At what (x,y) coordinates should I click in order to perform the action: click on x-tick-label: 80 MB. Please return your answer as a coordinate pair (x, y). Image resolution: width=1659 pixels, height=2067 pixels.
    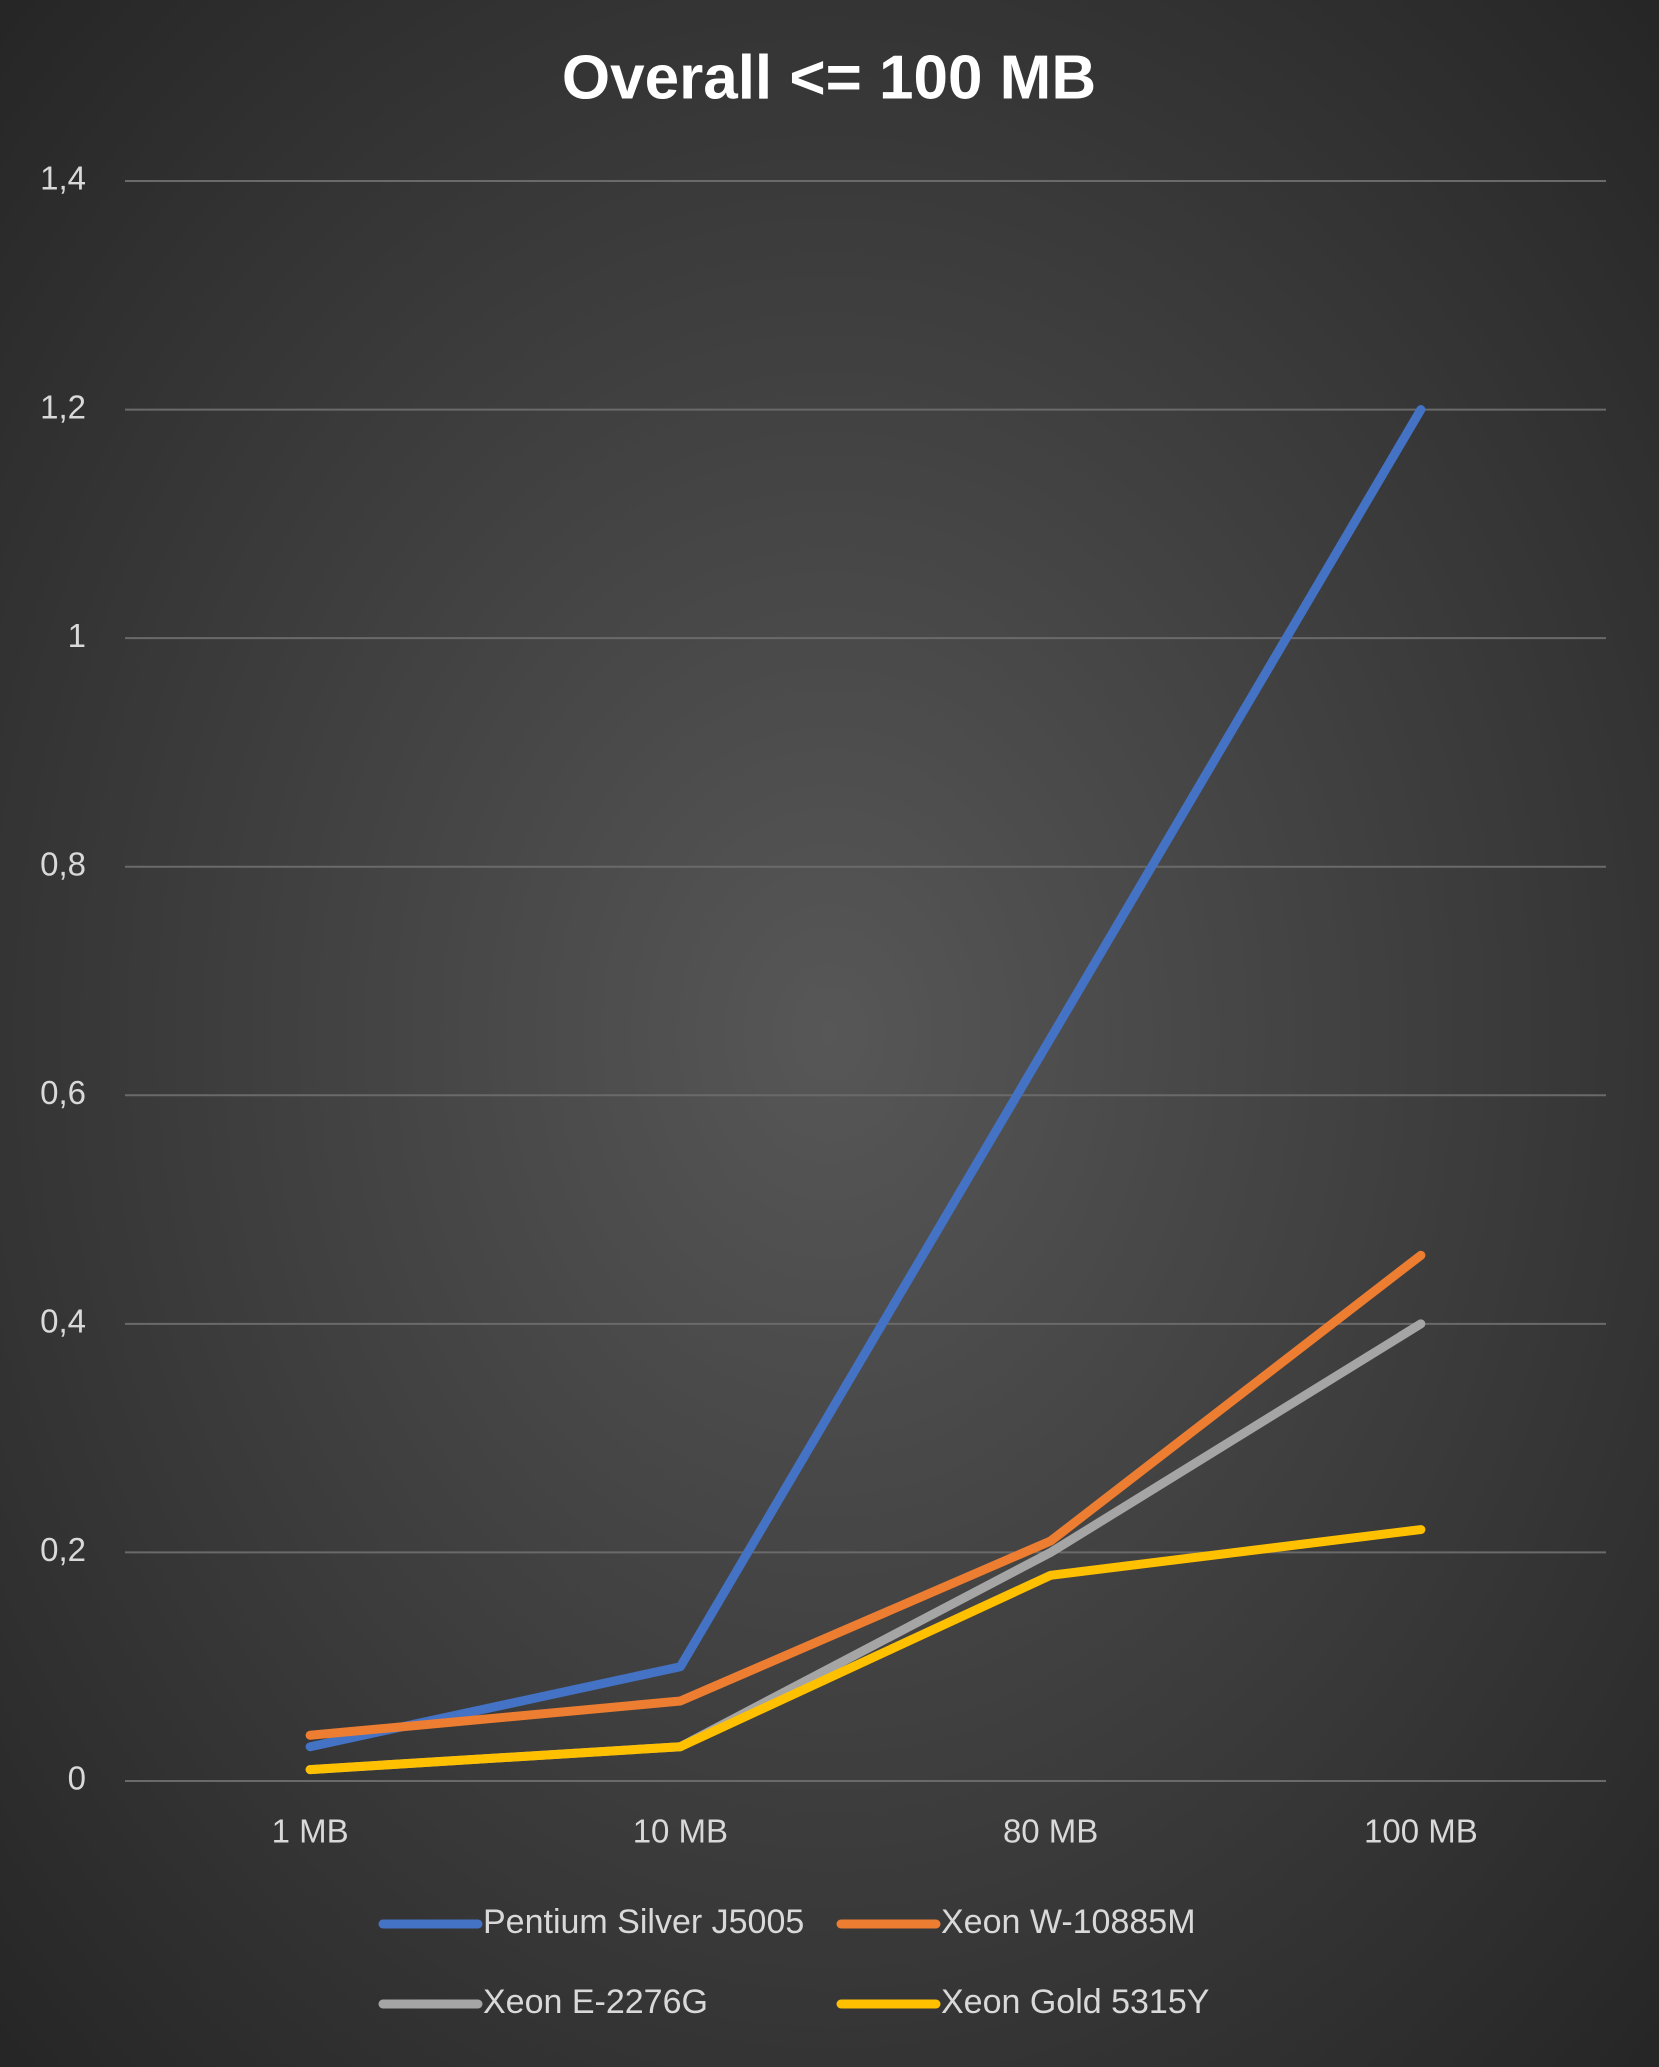
    Looking at the image, I should click on (1050, 1831).